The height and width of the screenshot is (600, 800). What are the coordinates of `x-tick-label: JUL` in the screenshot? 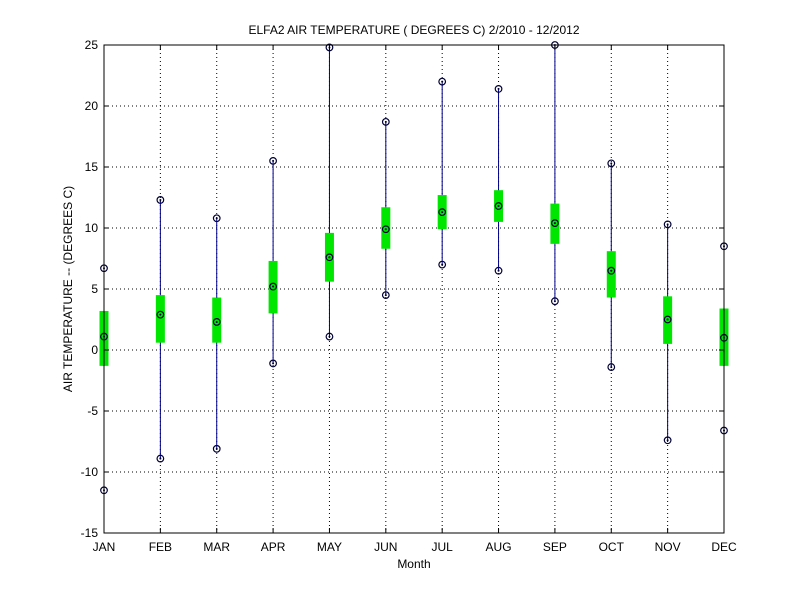 It's located at (443, 547).